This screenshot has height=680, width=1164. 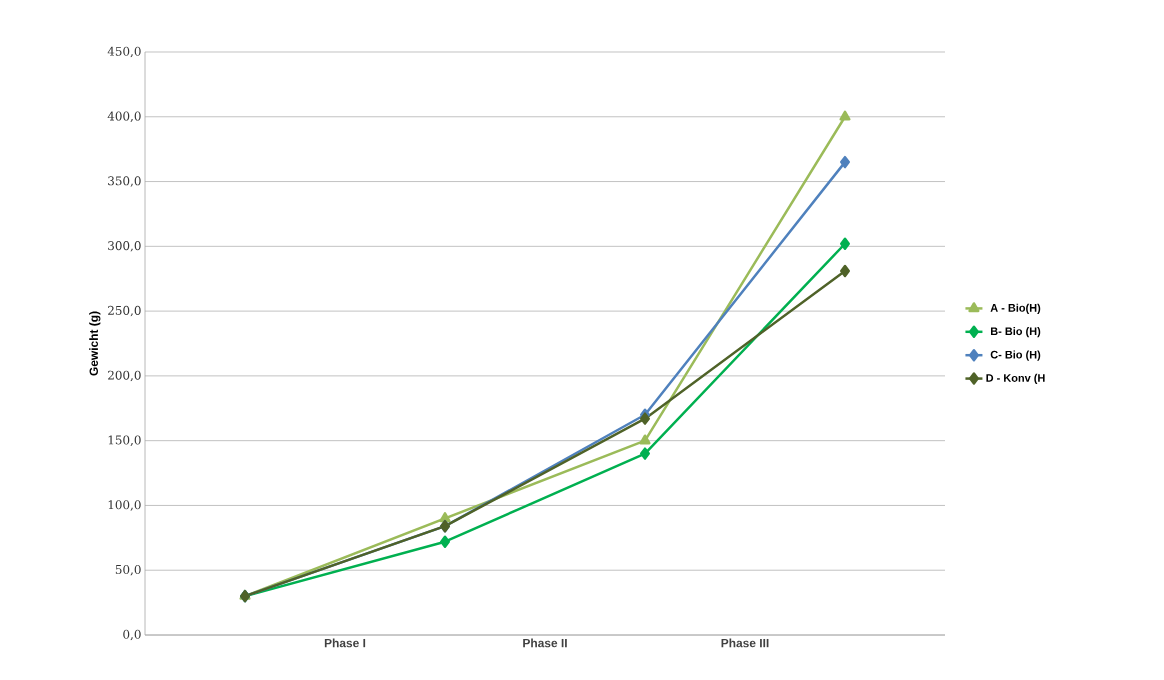 What do you see at coordinates (545, 643) in the screenshot?
I see `x-tick-label: Phase II` at bounding box center [545, 643].